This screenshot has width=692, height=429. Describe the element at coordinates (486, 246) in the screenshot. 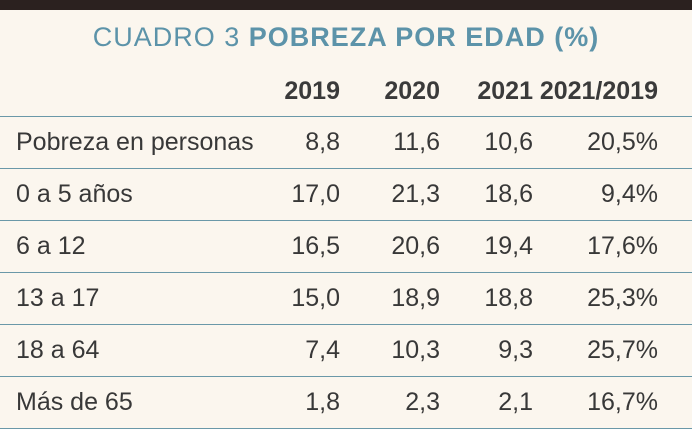

I see `cell-2021: 19,4` at that location.